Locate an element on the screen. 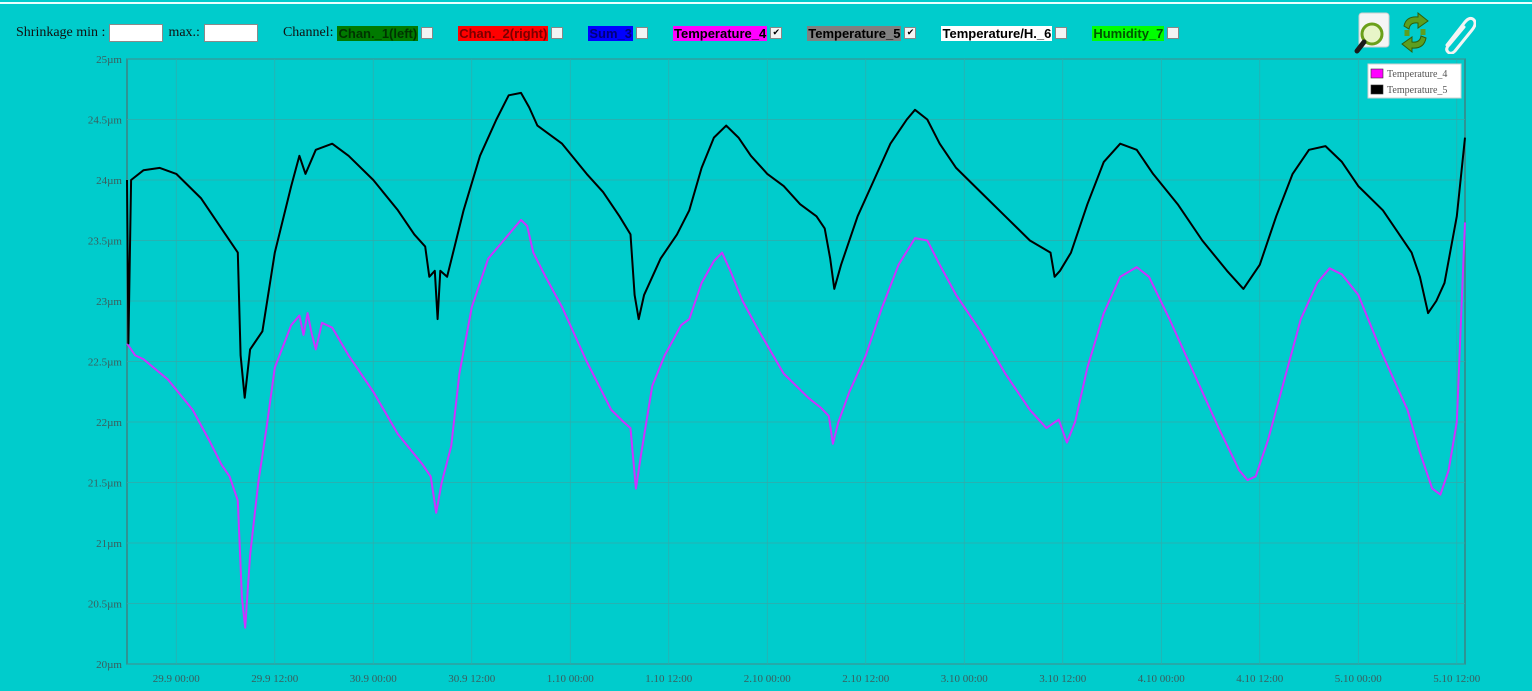 Image resolution: width=1532 pixels, height=691 pixels. channel-item: Chan._1(left) is located at coordinates (385, 33).